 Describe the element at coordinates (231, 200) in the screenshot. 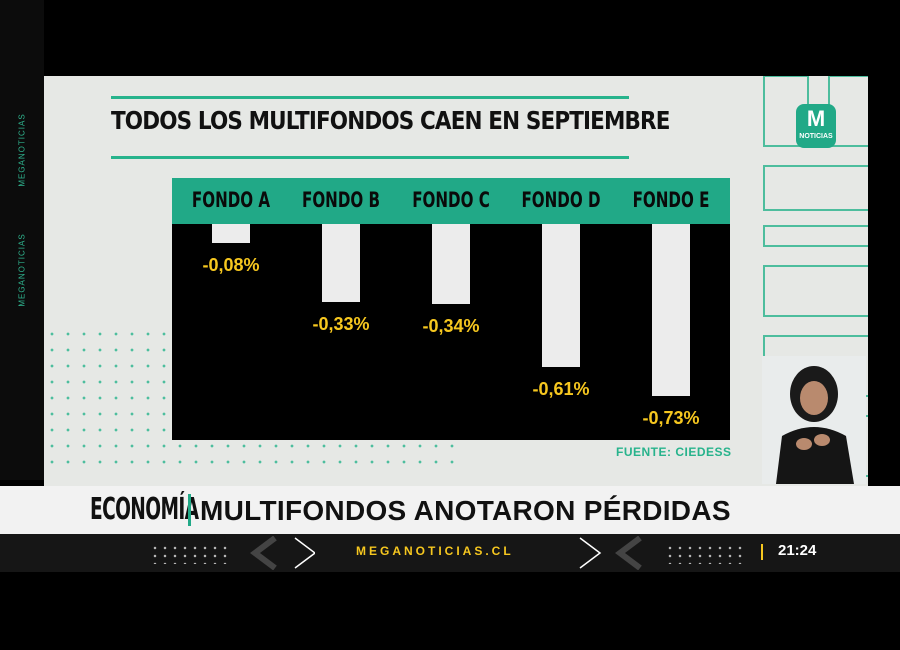

I see `category-label: FONDO A` at that location.